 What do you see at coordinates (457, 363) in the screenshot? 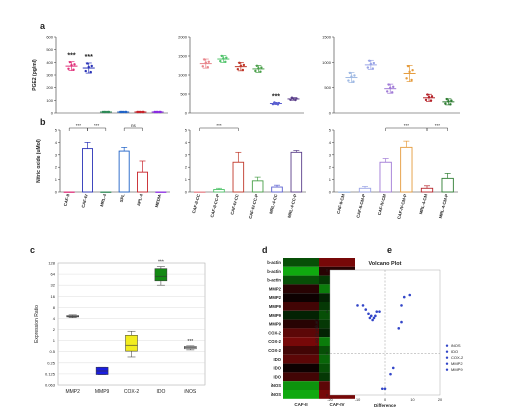
I see `legend-label: MMP2` at bounding box center [457, 363].